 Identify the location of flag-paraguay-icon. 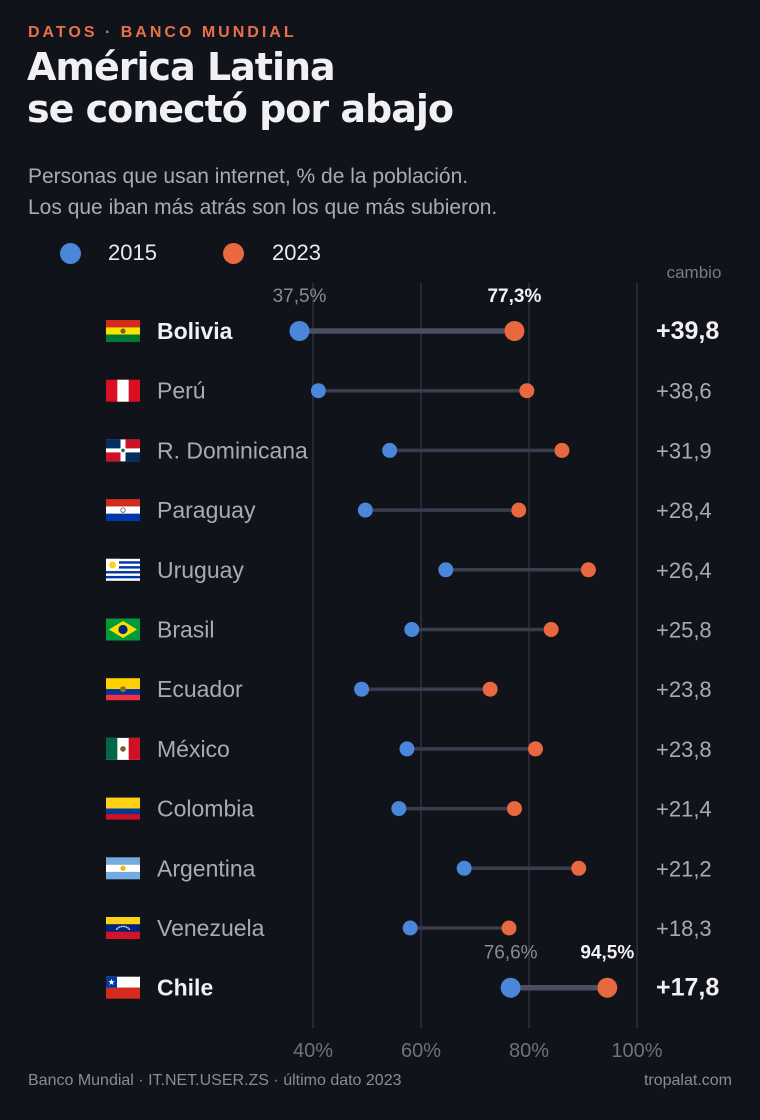
(123, 510).